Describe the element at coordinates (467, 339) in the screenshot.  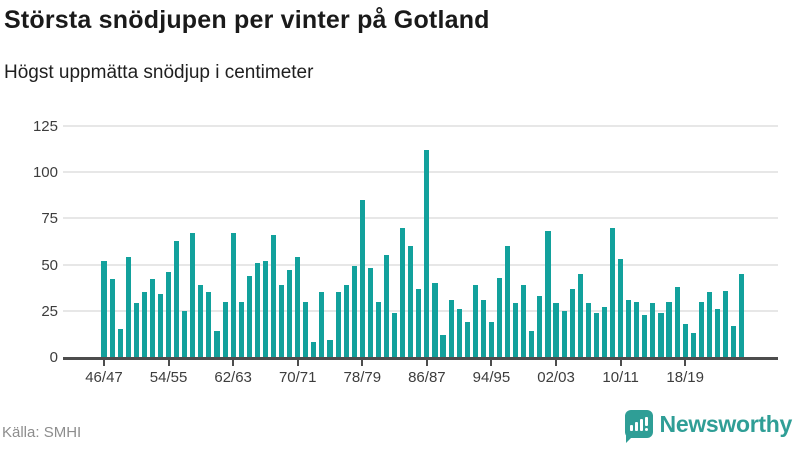
I see `bar-91/92` at that location.